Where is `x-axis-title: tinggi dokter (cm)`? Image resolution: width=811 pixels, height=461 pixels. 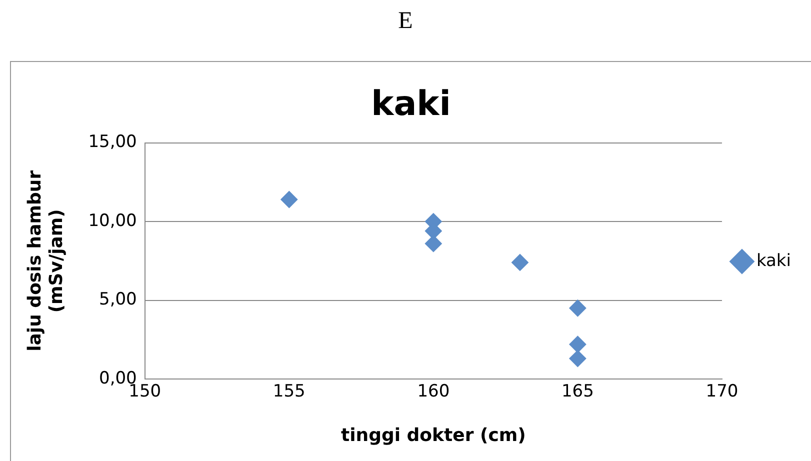 x-axis-title: tinggi dokter (cm) is located at coordinates (433, 435).